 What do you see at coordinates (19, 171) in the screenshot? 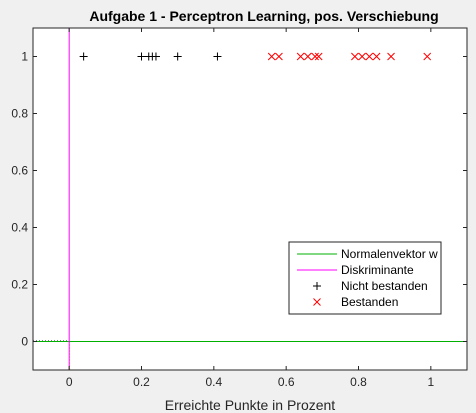
I see `y-tick-label: 0.6` at bounding box center [19, 171].